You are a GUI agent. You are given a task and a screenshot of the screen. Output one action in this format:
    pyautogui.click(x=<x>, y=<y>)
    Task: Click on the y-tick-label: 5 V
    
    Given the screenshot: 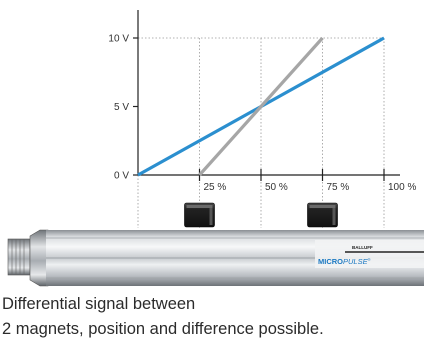 What is the action you would take?
    pyautogui.click(x=121, y=107)
    